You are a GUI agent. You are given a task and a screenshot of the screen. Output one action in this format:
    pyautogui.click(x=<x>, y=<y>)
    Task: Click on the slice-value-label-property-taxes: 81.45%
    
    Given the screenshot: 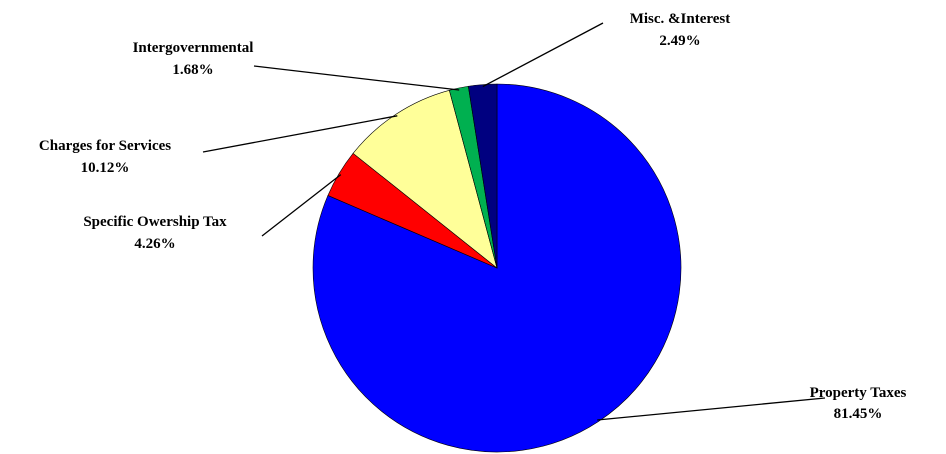 What is the action you would take?
    pyautogui.click(x=858, y=414)
    